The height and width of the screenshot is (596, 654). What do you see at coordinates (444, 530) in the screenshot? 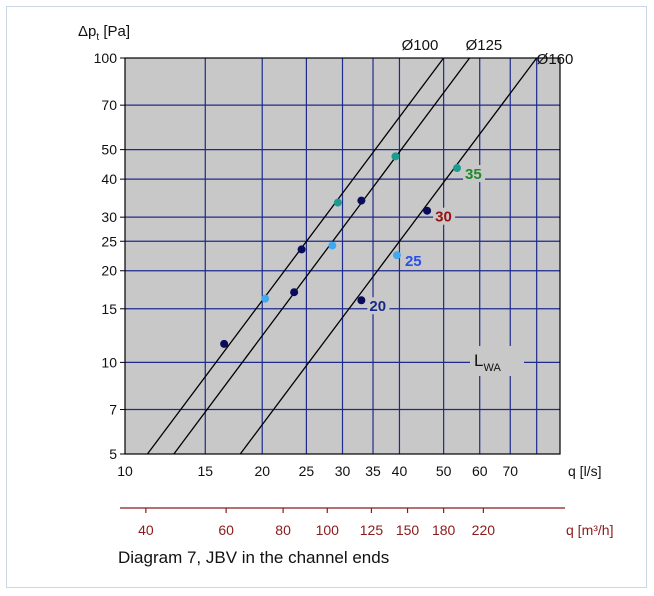
I see `x2-tick-label: 180` at bounding box center [444, 530].